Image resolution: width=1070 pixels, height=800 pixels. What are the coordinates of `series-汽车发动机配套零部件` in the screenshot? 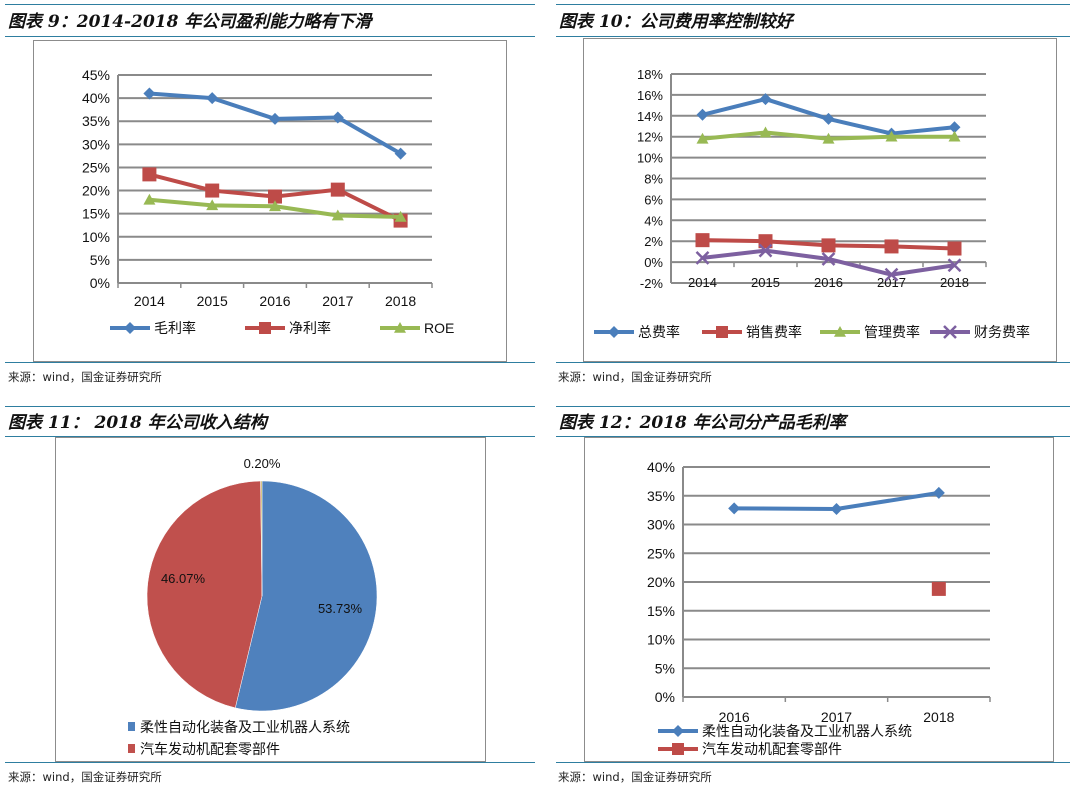 It's located at (938, 588).